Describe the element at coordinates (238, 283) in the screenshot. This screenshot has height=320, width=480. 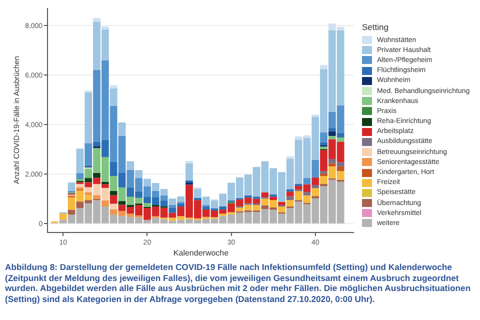
I see `text: Abbildung 8: Darstellung der gemeldeten COVID-19 Fälle nach Infektionsumfeld (Setting) und Kalenderwoche (Zeitpunkt der Meldung des jeweiligen Falles), die vom jeweiligen Gesundheitsamt einem Ausbruch zugeordnet wurden. Abgebildet werden alle Fälle aus Ausbrüchen mit 2 oder mehr Fällen. Die möglichen Ausbruchsituationen (Setting) sind als Kategorien in der Abfrage vorgegeben (Datenstand 27.10.2020, 0:00 Uhr).` at that location.